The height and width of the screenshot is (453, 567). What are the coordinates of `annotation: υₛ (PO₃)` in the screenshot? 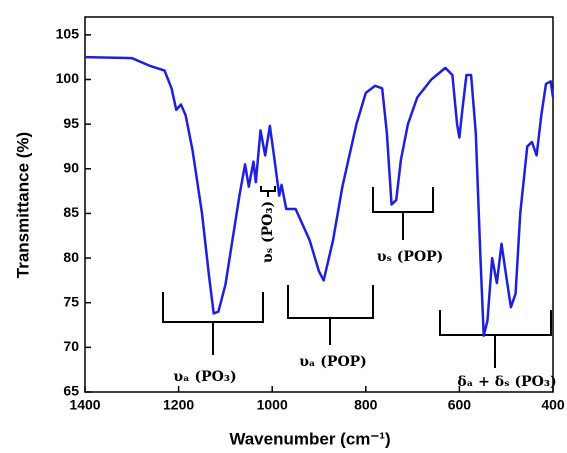 It's located at (268, 232).